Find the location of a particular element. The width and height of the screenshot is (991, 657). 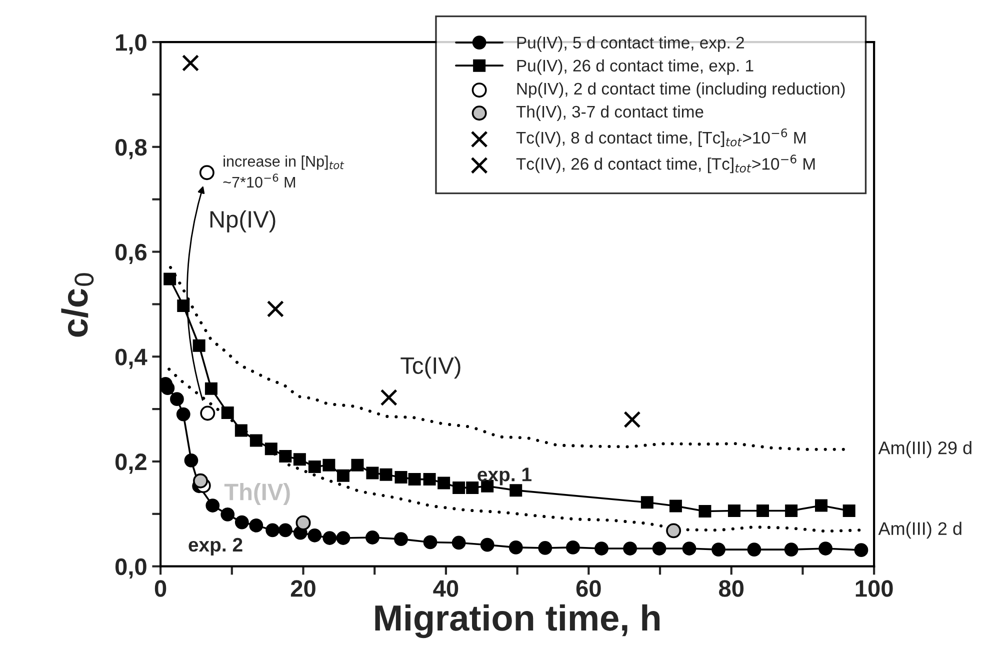

x-tick-label: 20 is located at coordinates (303, 588).